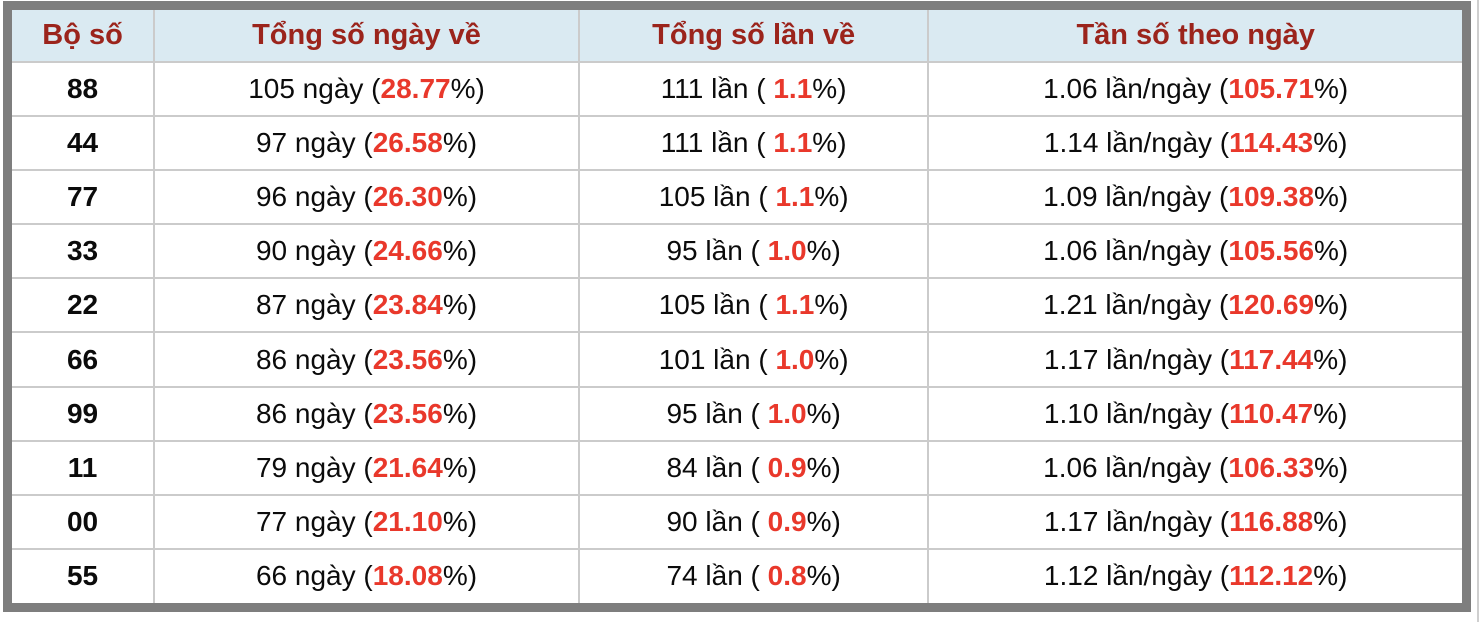 The width and height of the screenshot is (1480, 622). I want to click on pair-number: 77, so click(84, 197).